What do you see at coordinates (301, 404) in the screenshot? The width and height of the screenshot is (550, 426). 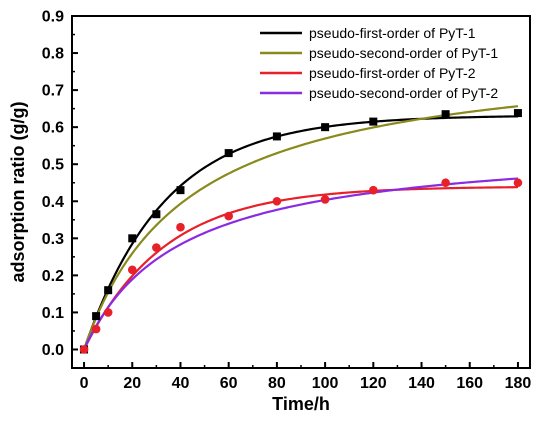 I see `x-axis-title: Time/h` at bounding box center [301, 404].